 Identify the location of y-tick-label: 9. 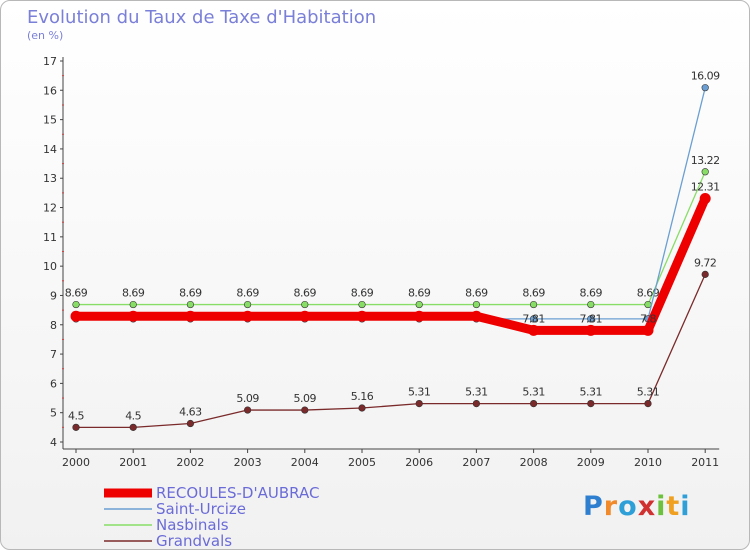
(53, 295).